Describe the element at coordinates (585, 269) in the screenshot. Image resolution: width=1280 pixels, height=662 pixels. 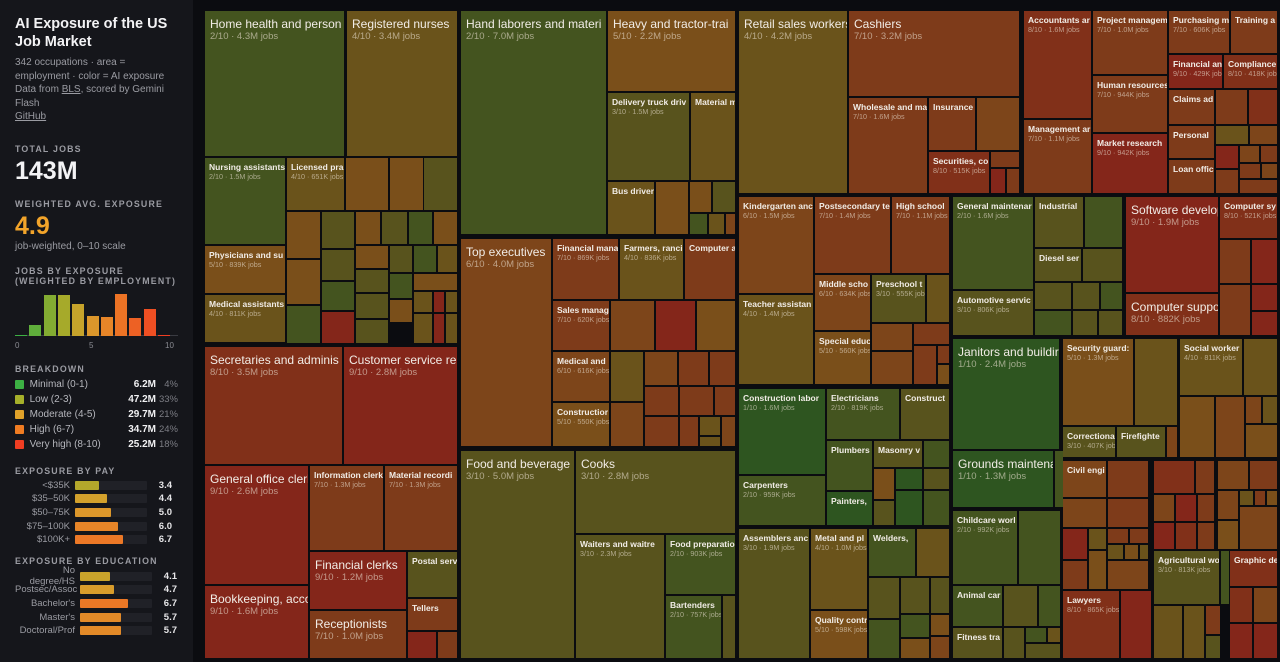
I see `treemap-tile: Financial mana 7/10 · 869K jobs` at that location.